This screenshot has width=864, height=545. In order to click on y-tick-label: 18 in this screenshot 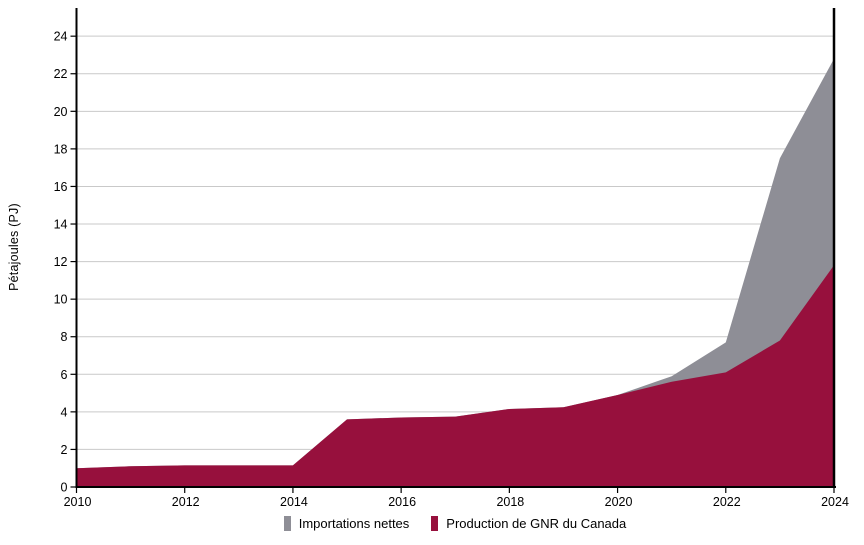, I will do `click(61, 149)`.